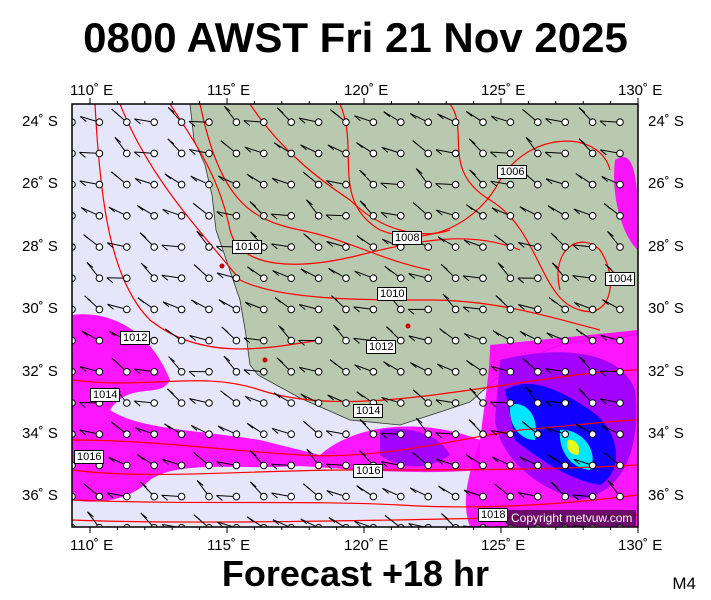 This screenshot has width=711, height=600. Describe the element at coordinates (493, 515) in the screenshot. I see `isobar-label: 1018` at that location.